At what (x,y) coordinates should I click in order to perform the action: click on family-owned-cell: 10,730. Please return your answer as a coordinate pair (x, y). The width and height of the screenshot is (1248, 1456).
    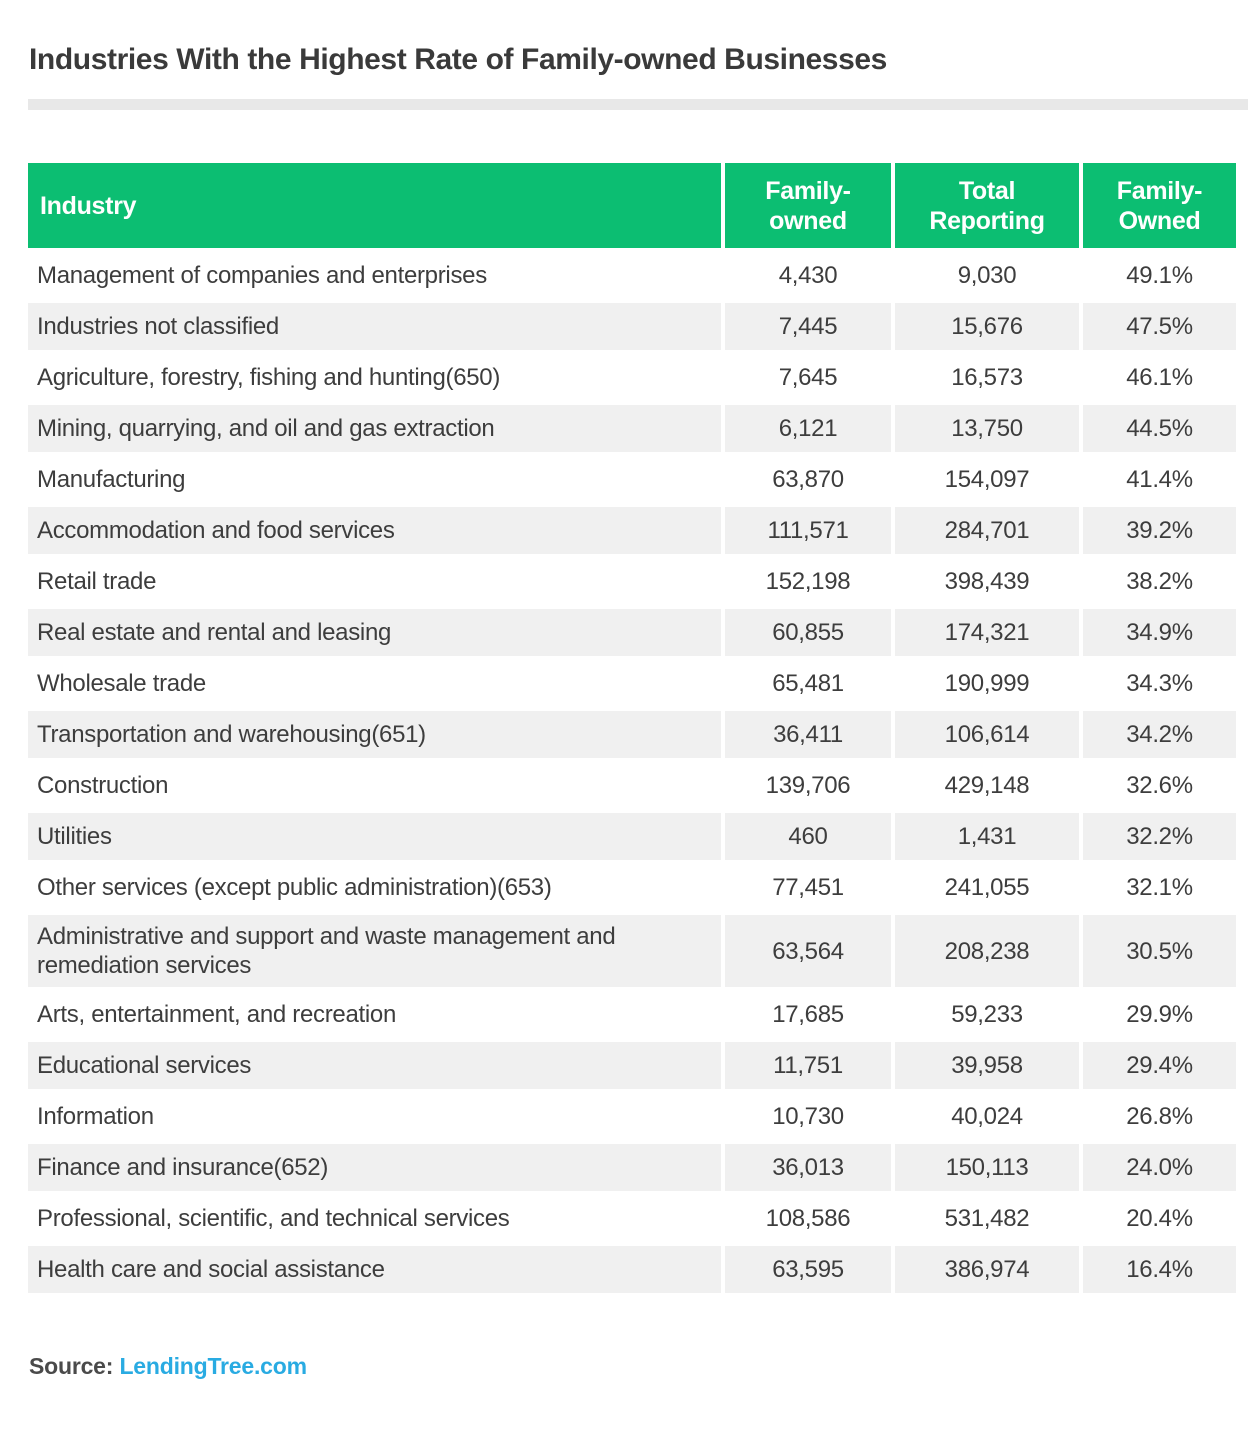
    Looking at the image, I should click on (808, 1116).